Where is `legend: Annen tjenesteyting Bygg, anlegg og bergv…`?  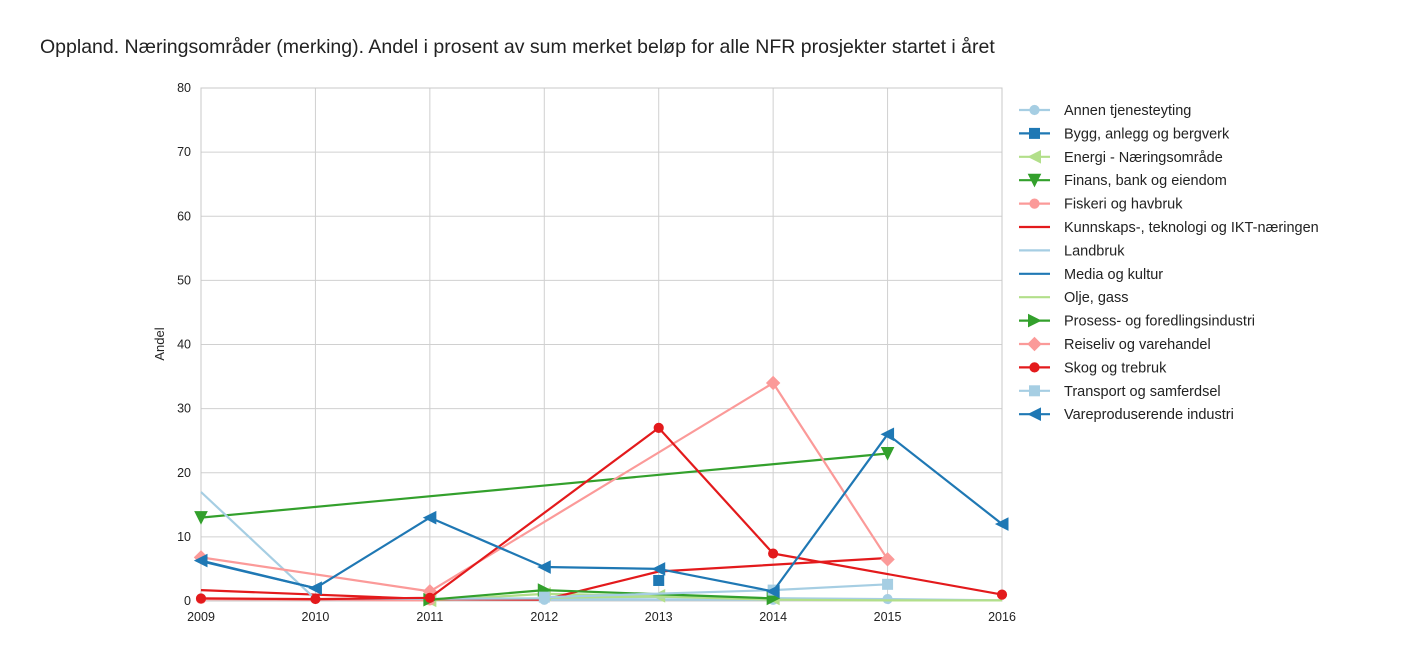
legend: Annen tjenesteyting Bygg, anlegg og bergv… is located at coordinates (1169, 263).